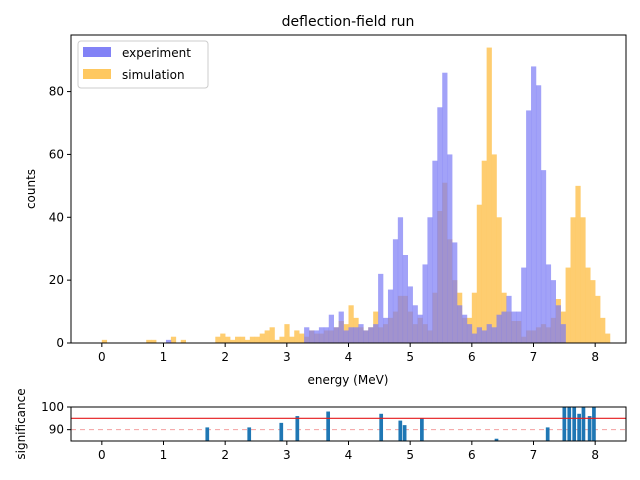 The height and width of the screenshot is (480, 640). Describe the element at coordinates (21, 423) in the screenshot. I see `significance-axis-label: significance` at that location.